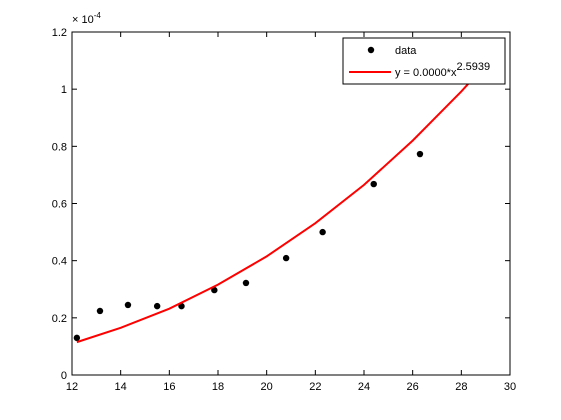  Describe the element at coordinates (59, 147) in the screenshot. I see `y-tick-label: 0.8` at that location.